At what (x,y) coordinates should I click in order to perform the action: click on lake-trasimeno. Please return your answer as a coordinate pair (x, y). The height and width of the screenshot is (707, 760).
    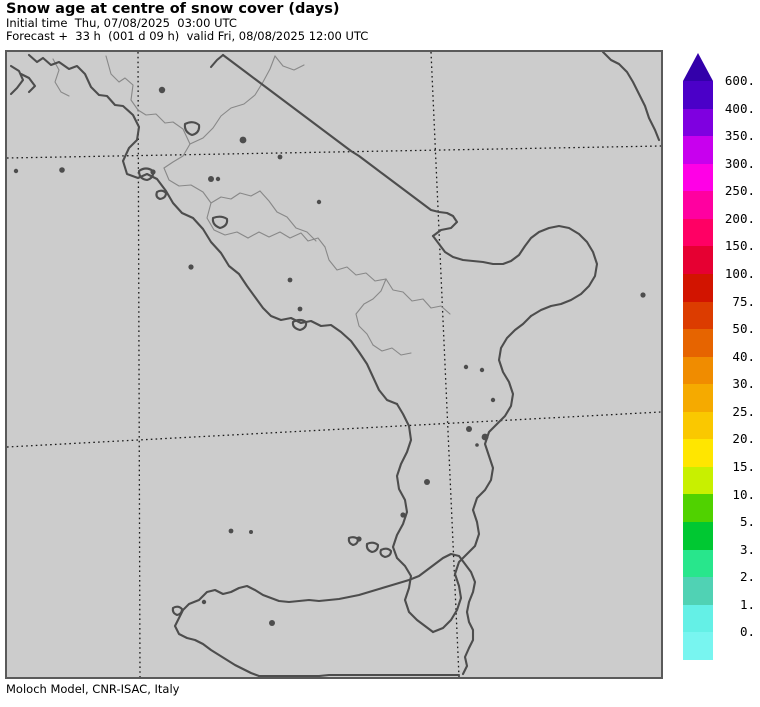
    Looking at the image, I should click on (220, 222).